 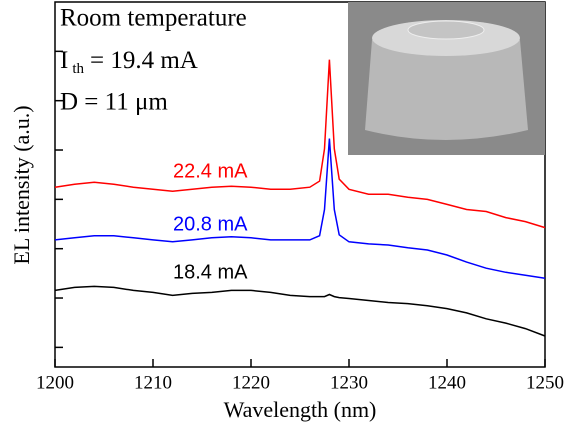 I want to click on x-axis-label: Wavelength (nm), so click(x=300, y=409).